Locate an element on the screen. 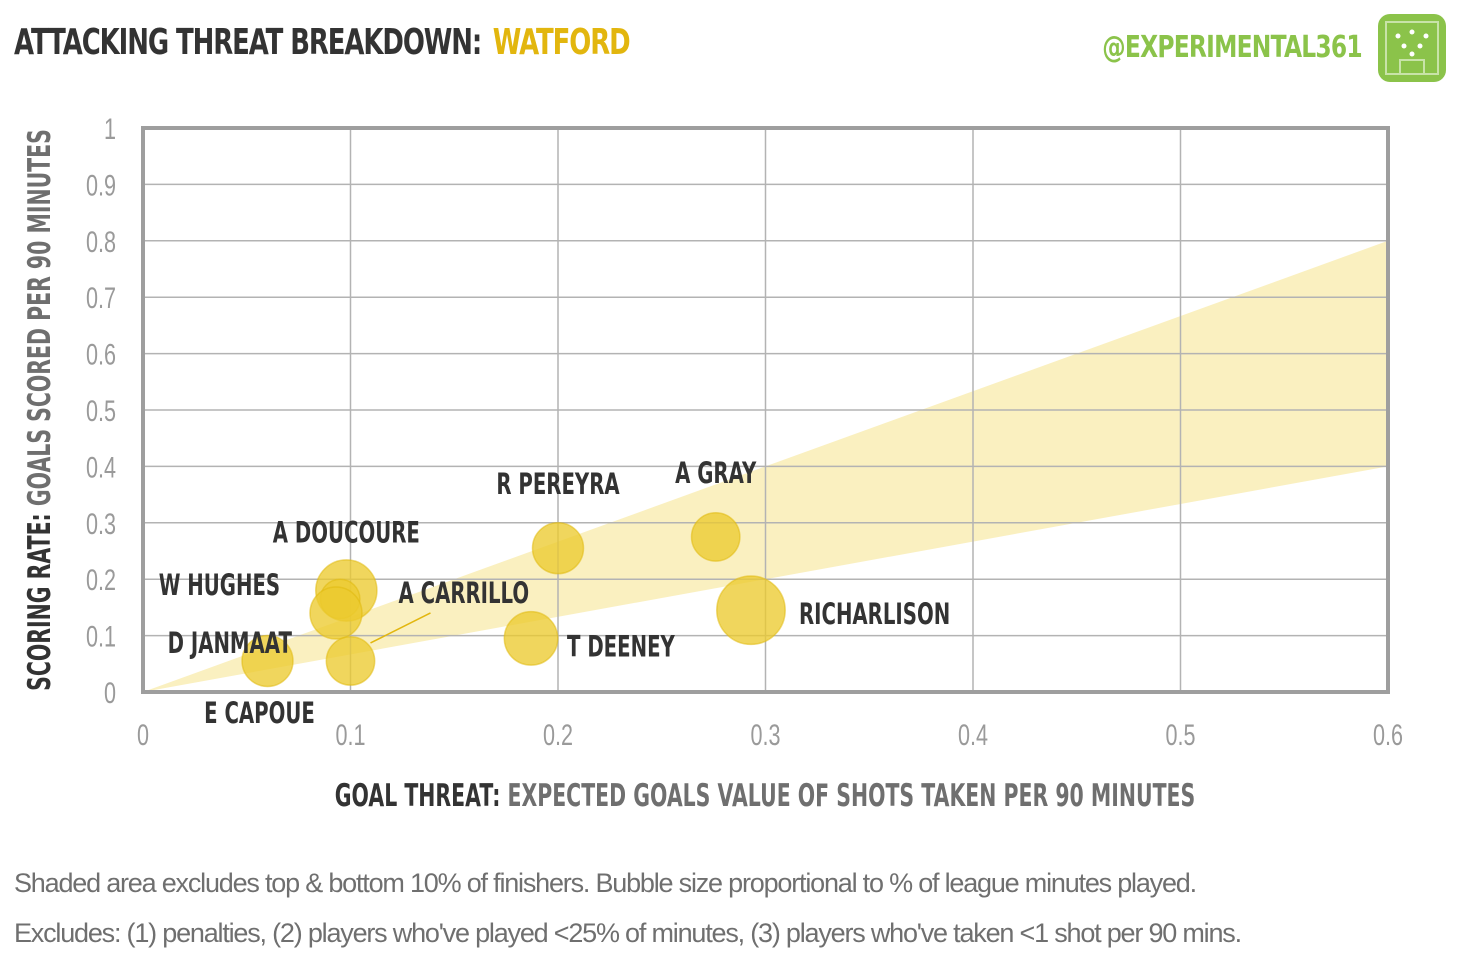 This screenshot has width=1460, height=975. pitch-logo-icon is located at coordinates (1412, 48).